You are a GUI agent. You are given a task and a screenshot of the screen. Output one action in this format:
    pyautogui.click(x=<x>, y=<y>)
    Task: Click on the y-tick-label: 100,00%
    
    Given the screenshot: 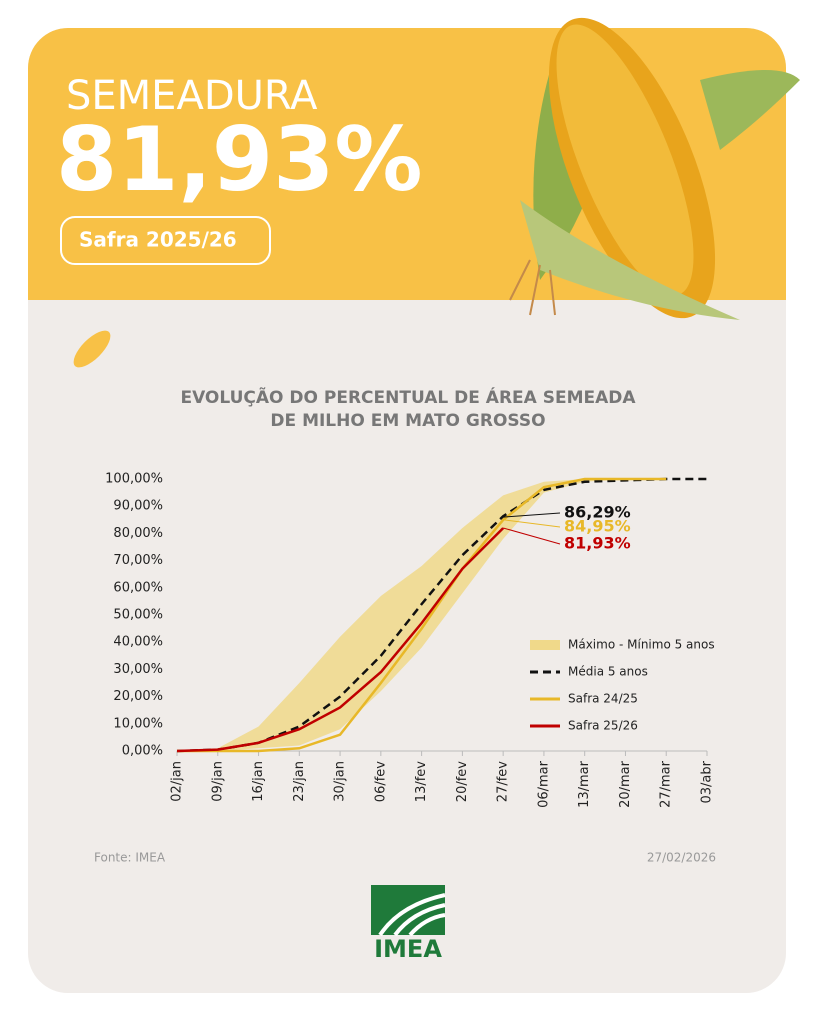 What is the action you would take?
    pyautogui.click(x=134, y=479)
    